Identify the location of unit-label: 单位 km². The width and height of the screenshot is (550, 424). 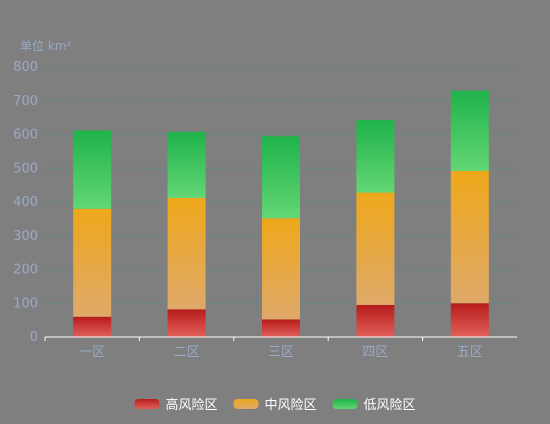
(45, 45).